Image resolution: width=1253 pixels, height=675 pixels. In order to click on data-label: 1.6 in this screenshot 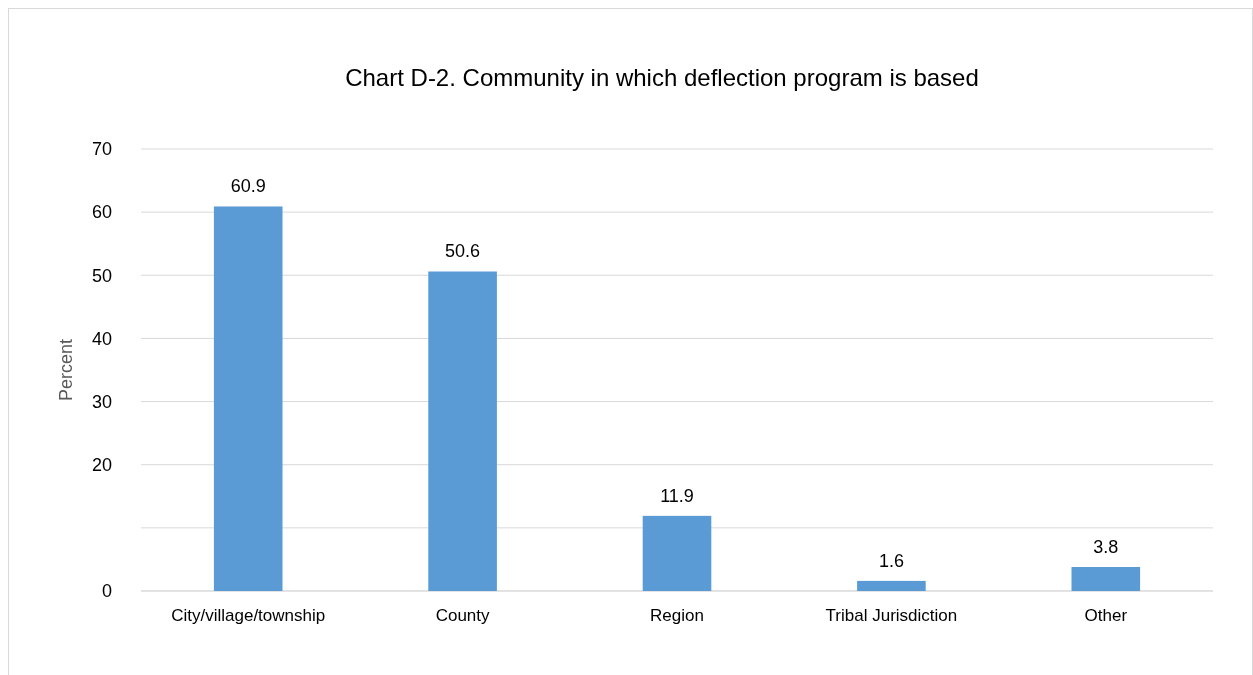, I will do `click(891, 560)`.